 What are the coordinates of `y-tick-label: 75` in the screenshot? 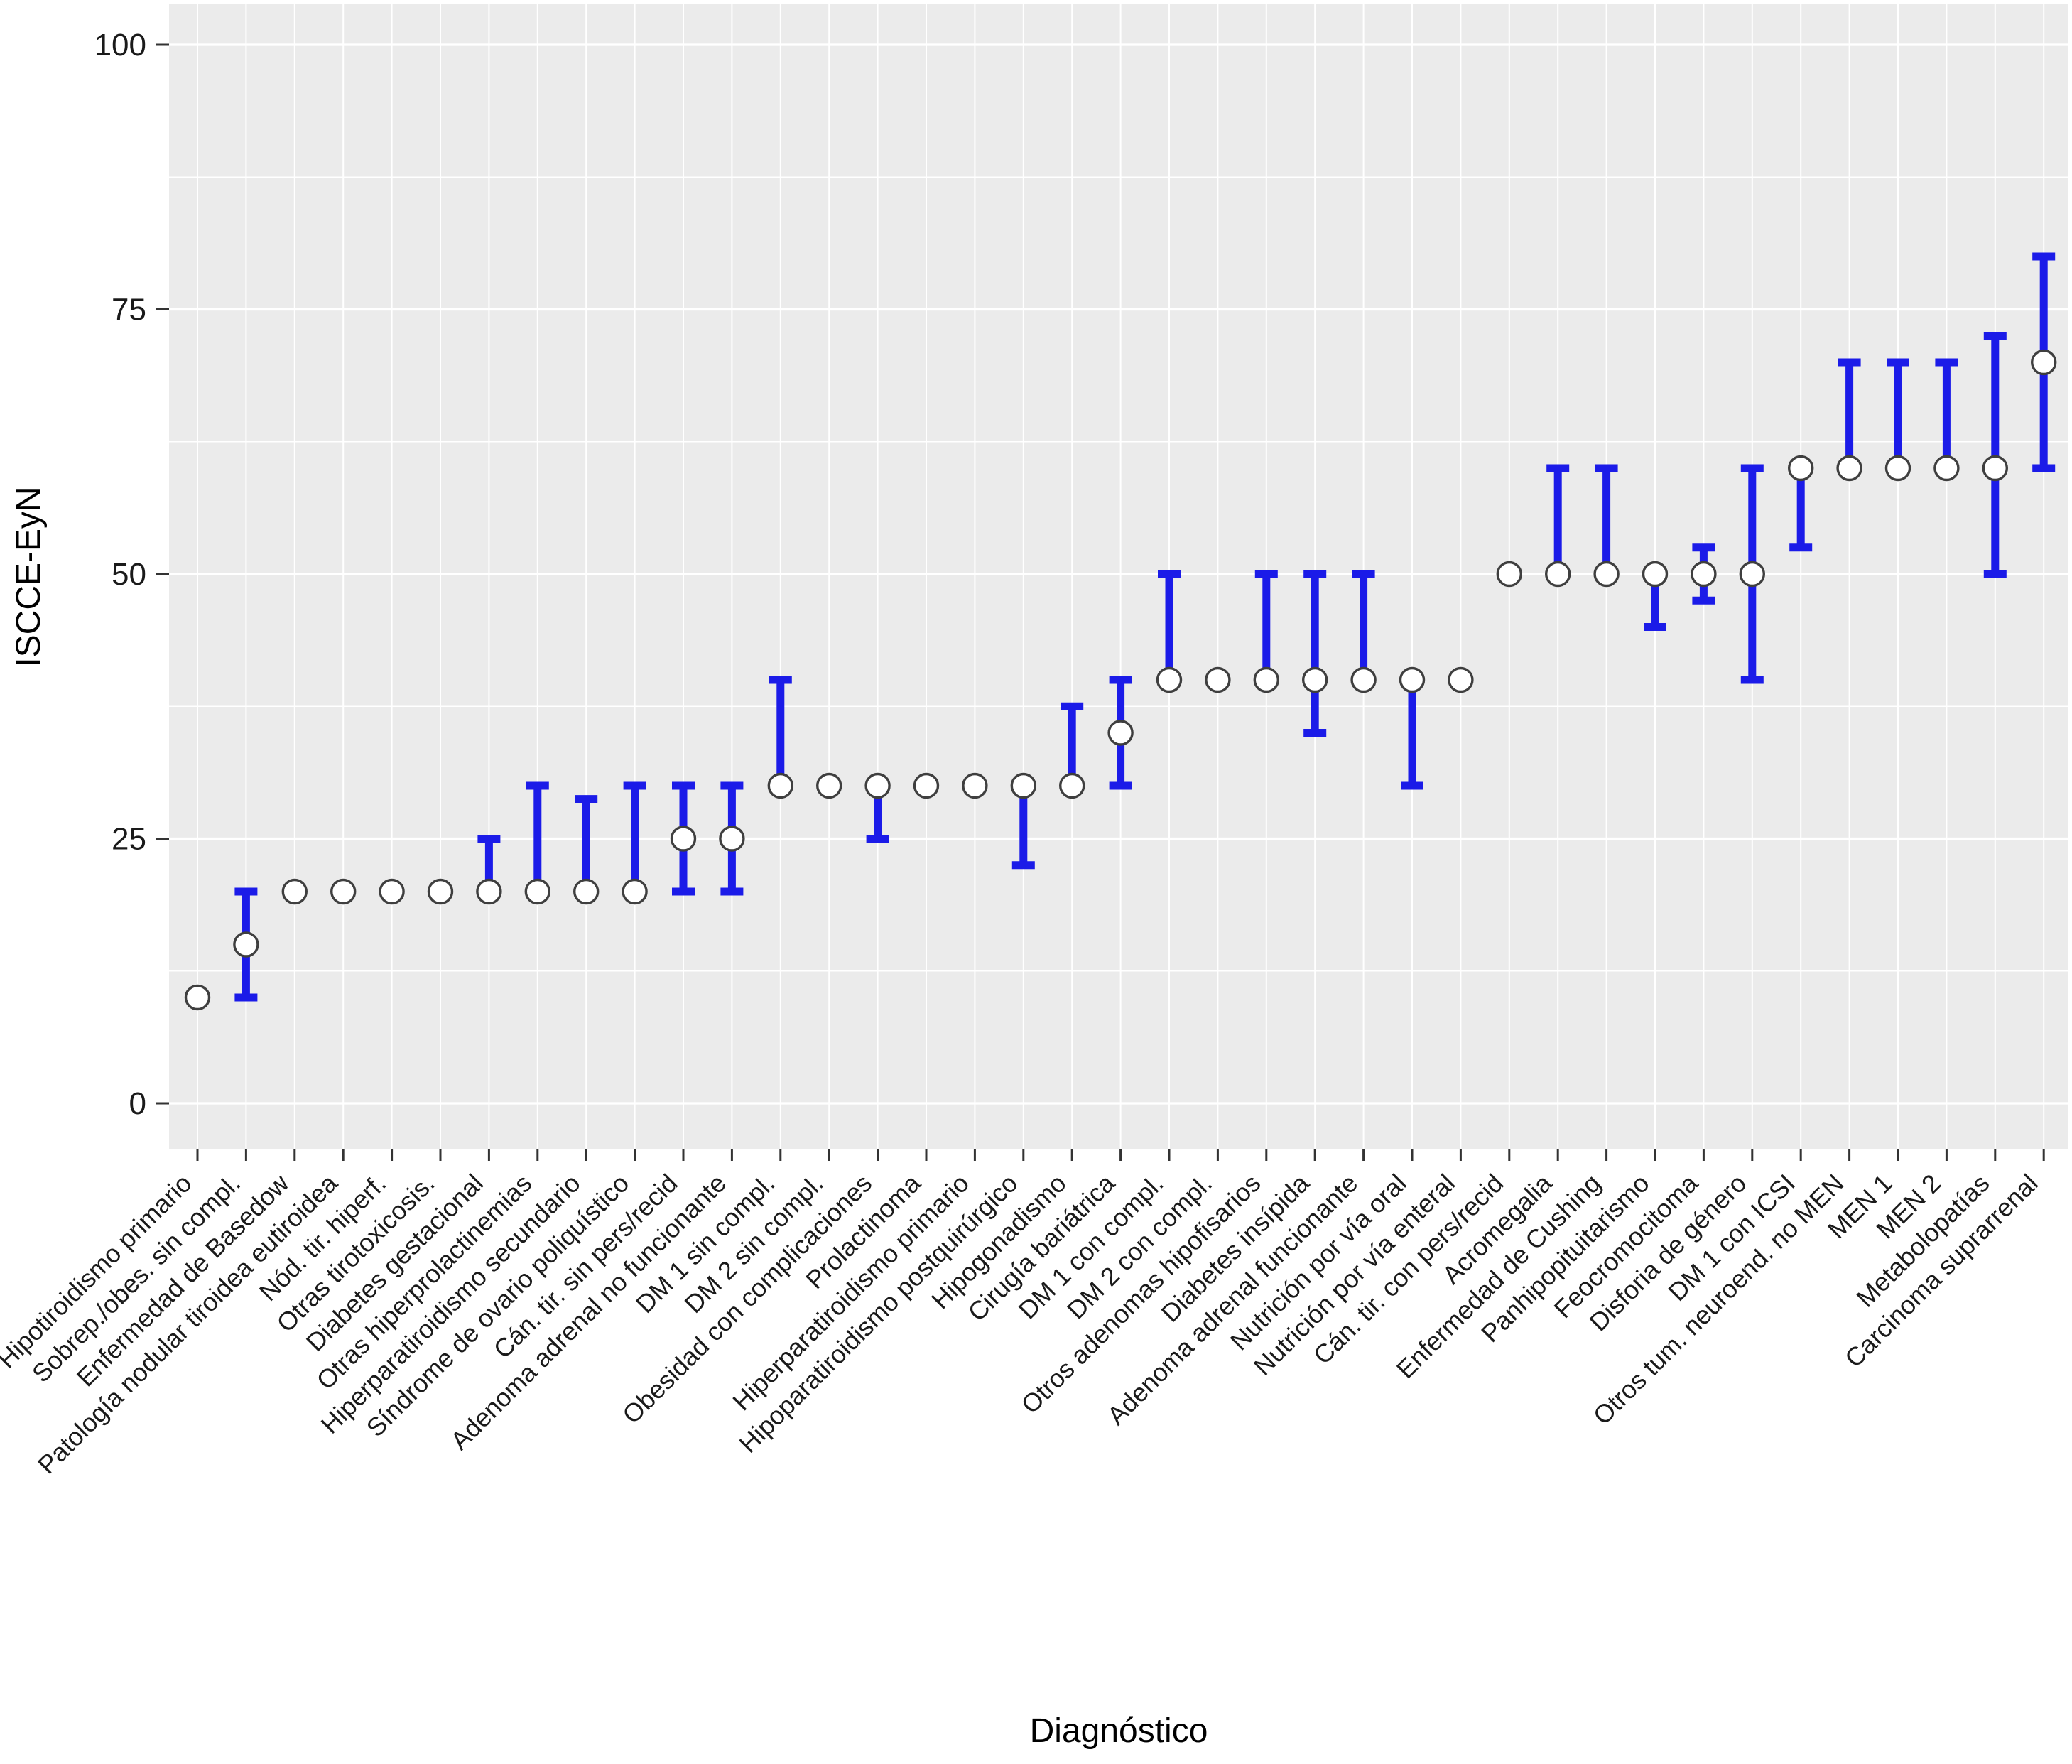 It's located at (129, 310).